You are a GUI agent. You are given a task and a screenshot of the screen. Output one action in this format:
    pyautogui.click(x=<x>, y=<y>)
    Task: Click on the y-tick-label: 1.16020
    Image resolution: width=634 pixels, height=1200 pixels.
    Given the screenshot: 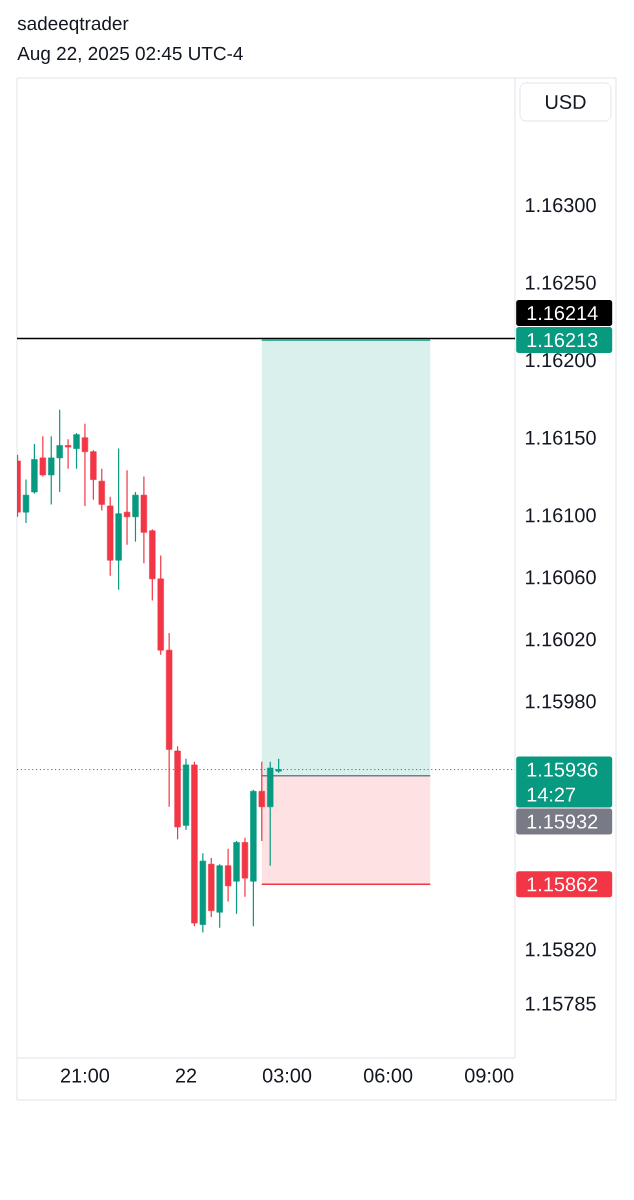 What is the action you would take?
    pyautogui.click(x=561, y=639)
    